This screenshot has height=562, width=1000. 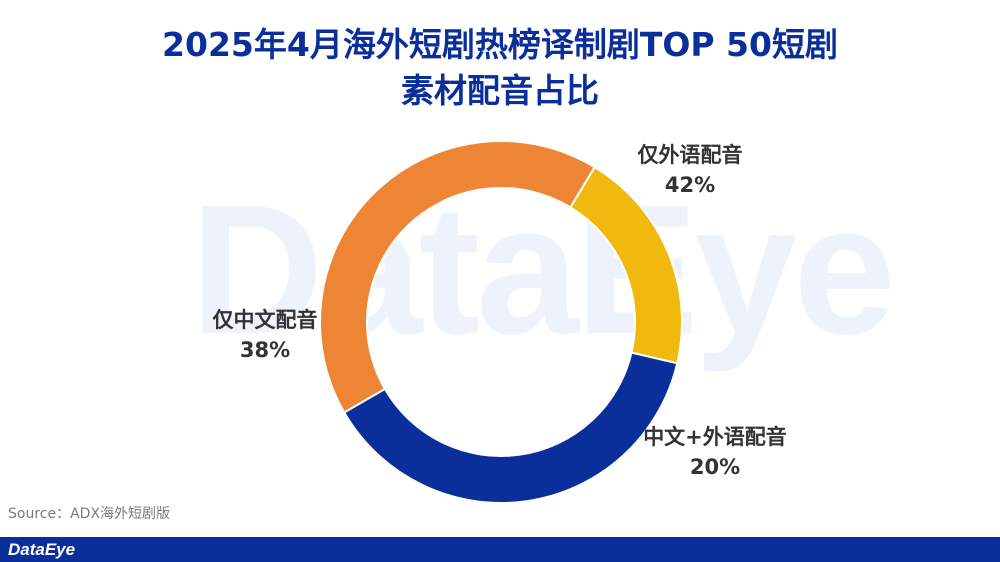 What do you see at coordinates (265, 335) in the screenshot?
I see `slice-label-chinese-only: 仅中文配音 38%` at bounding box center [265, 335].